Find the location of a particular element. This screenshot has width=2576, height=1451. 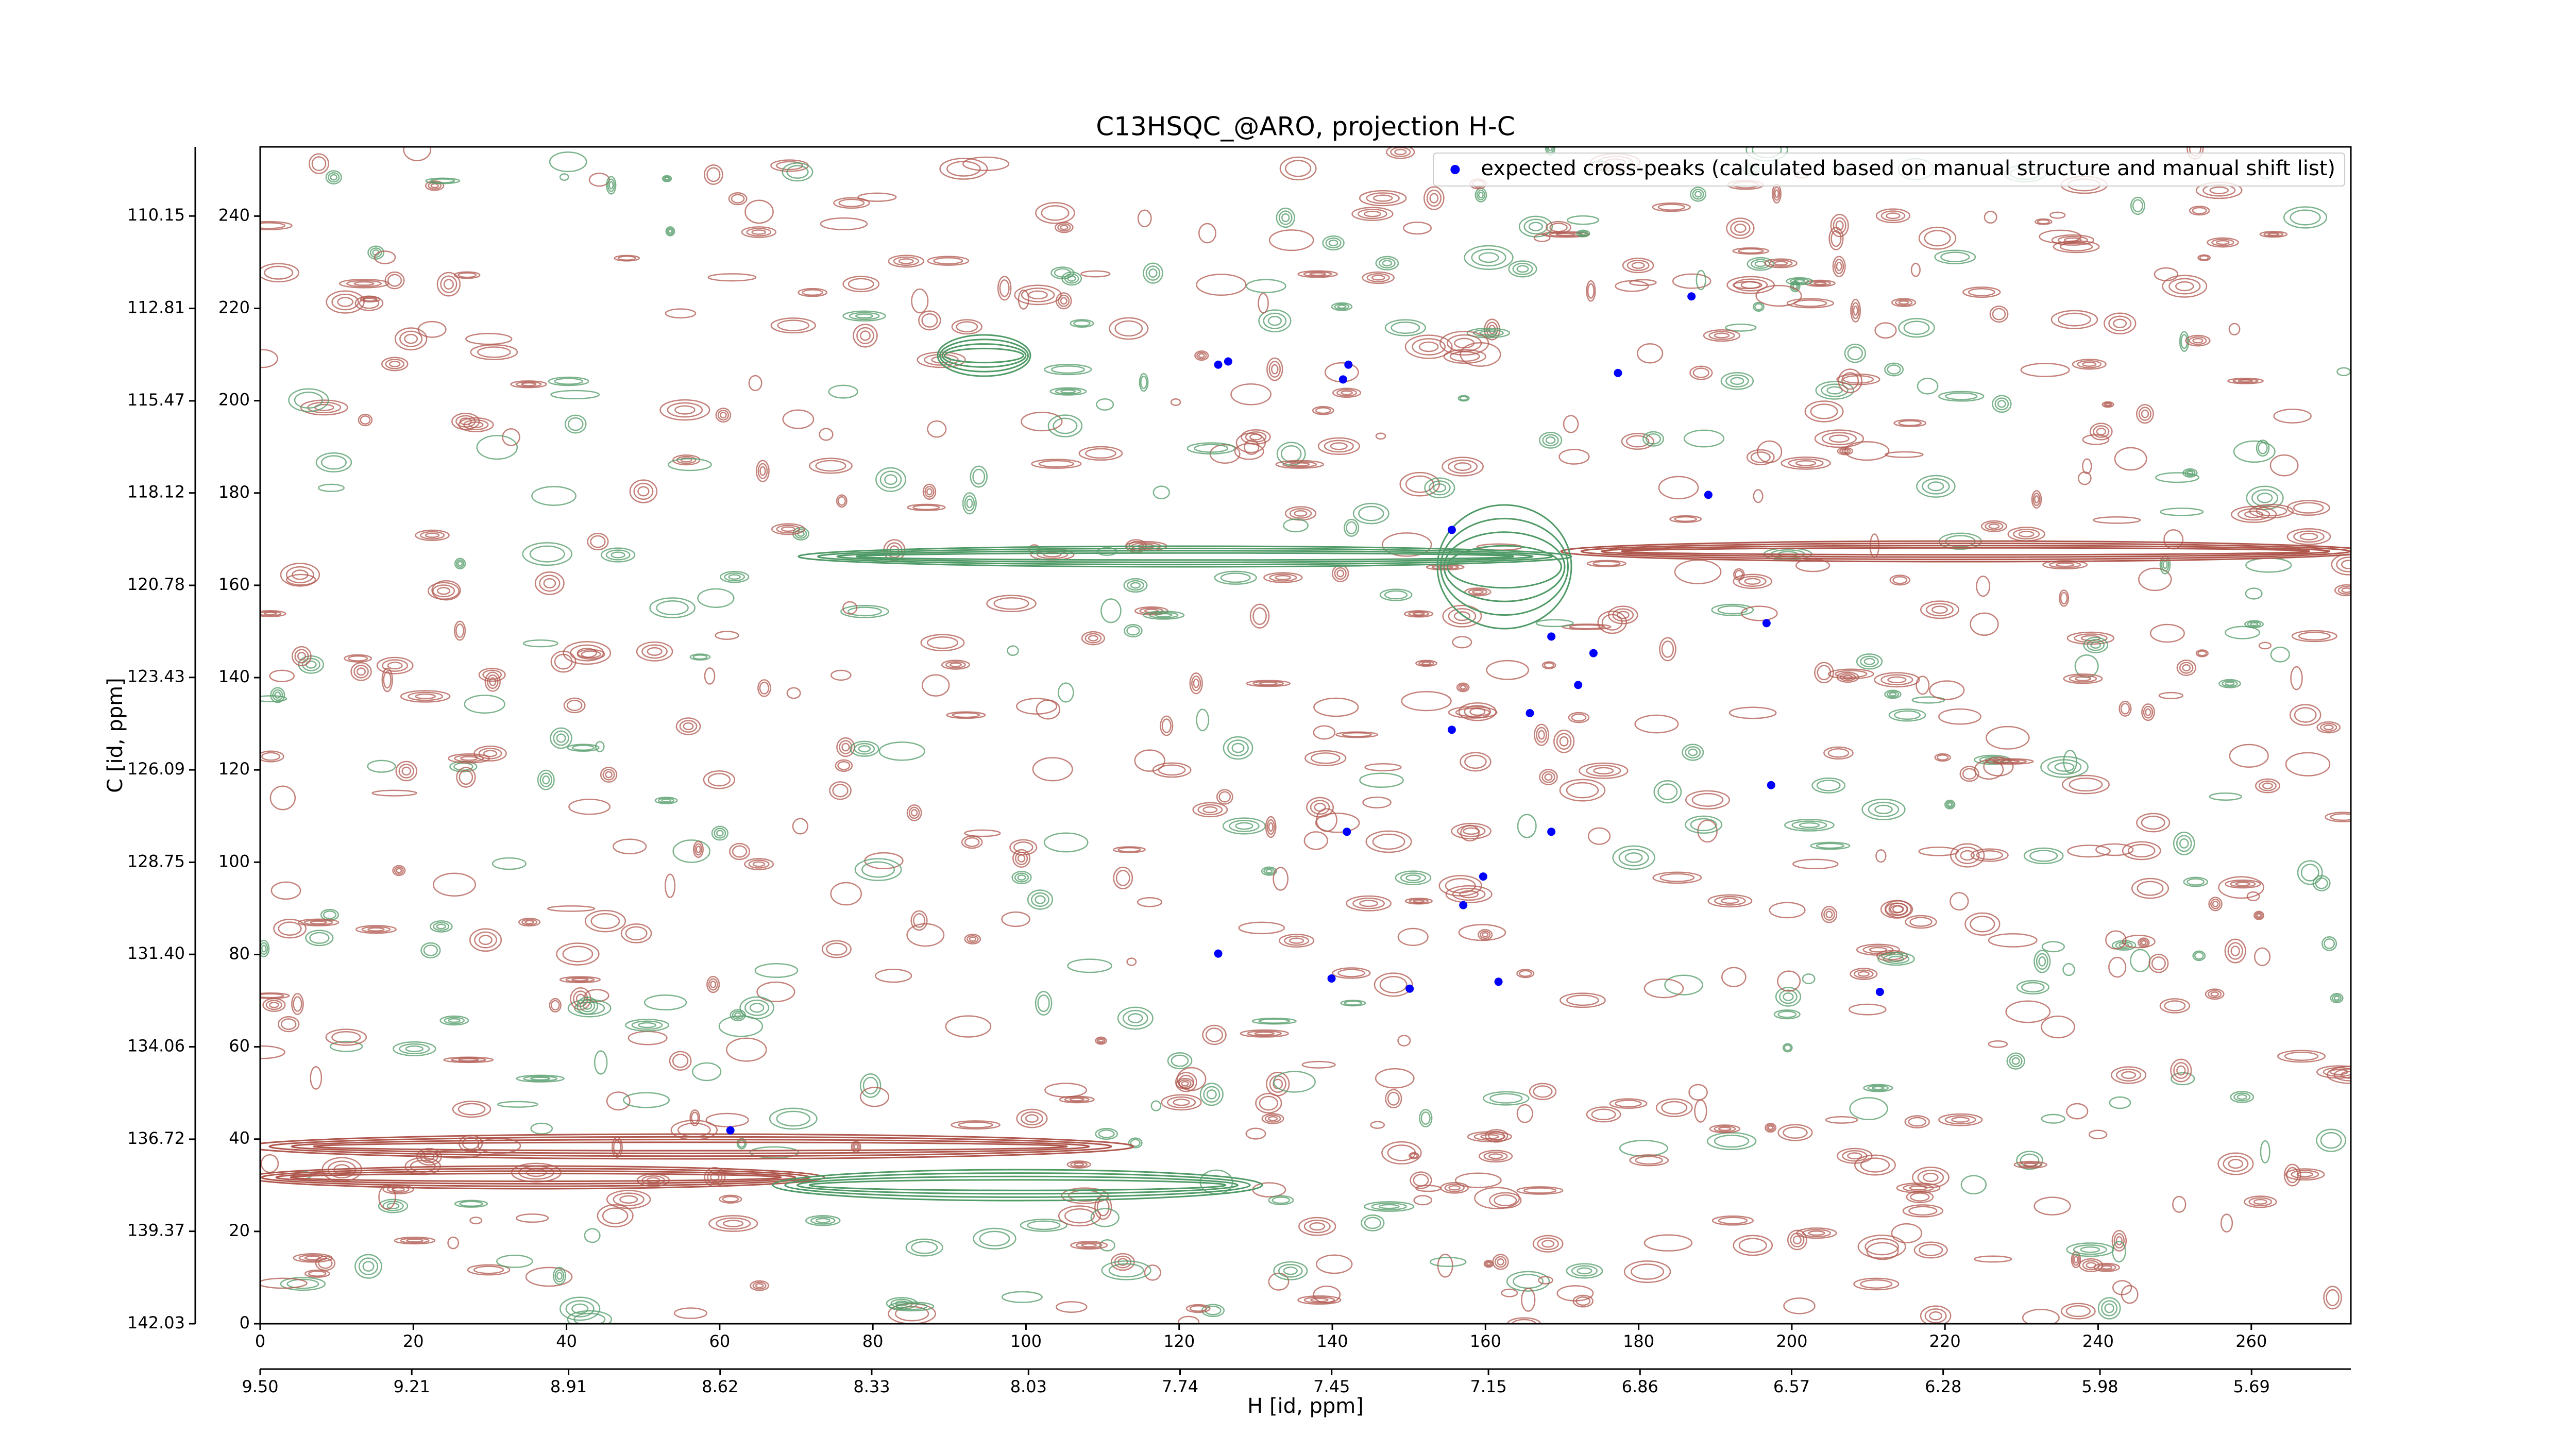

x-tick-label: 60 is located at coordinates (720, 1341).